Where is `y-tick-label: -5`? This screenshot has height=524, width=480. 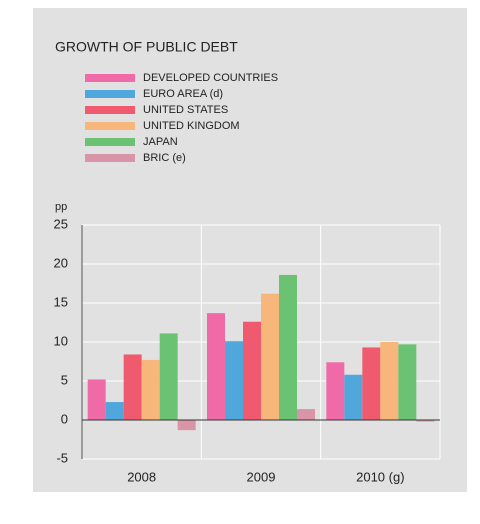
y-tick-label: -5 is located at coordinates (62, 457).